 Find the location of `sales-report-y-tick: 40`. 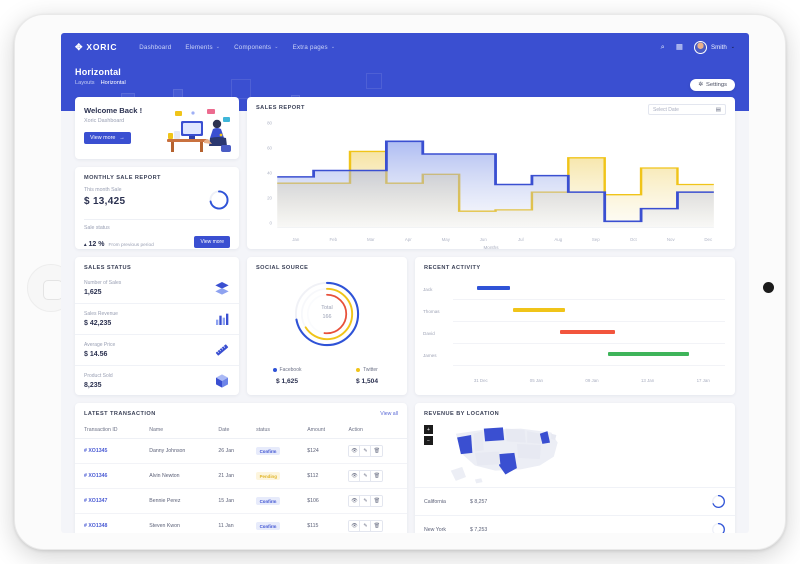

sales-report-y-tick: 40 is located at coordinates (269, 173).